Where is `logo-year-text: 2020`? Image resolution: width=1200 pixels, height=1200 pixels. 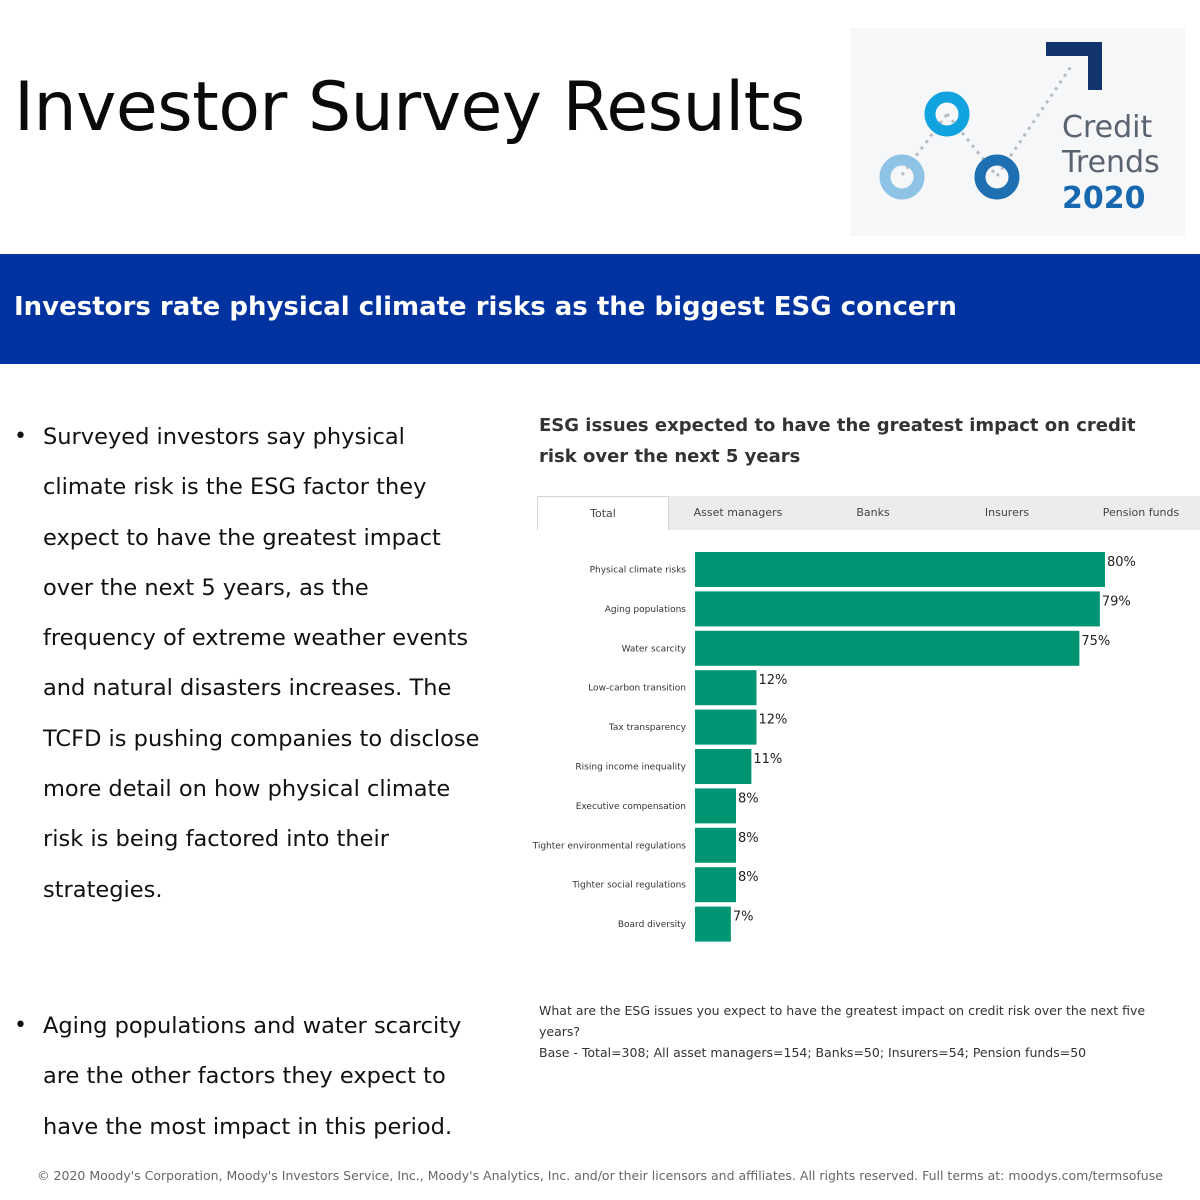 logo-year-text: 2020 is located at coordinates (1104, 198).